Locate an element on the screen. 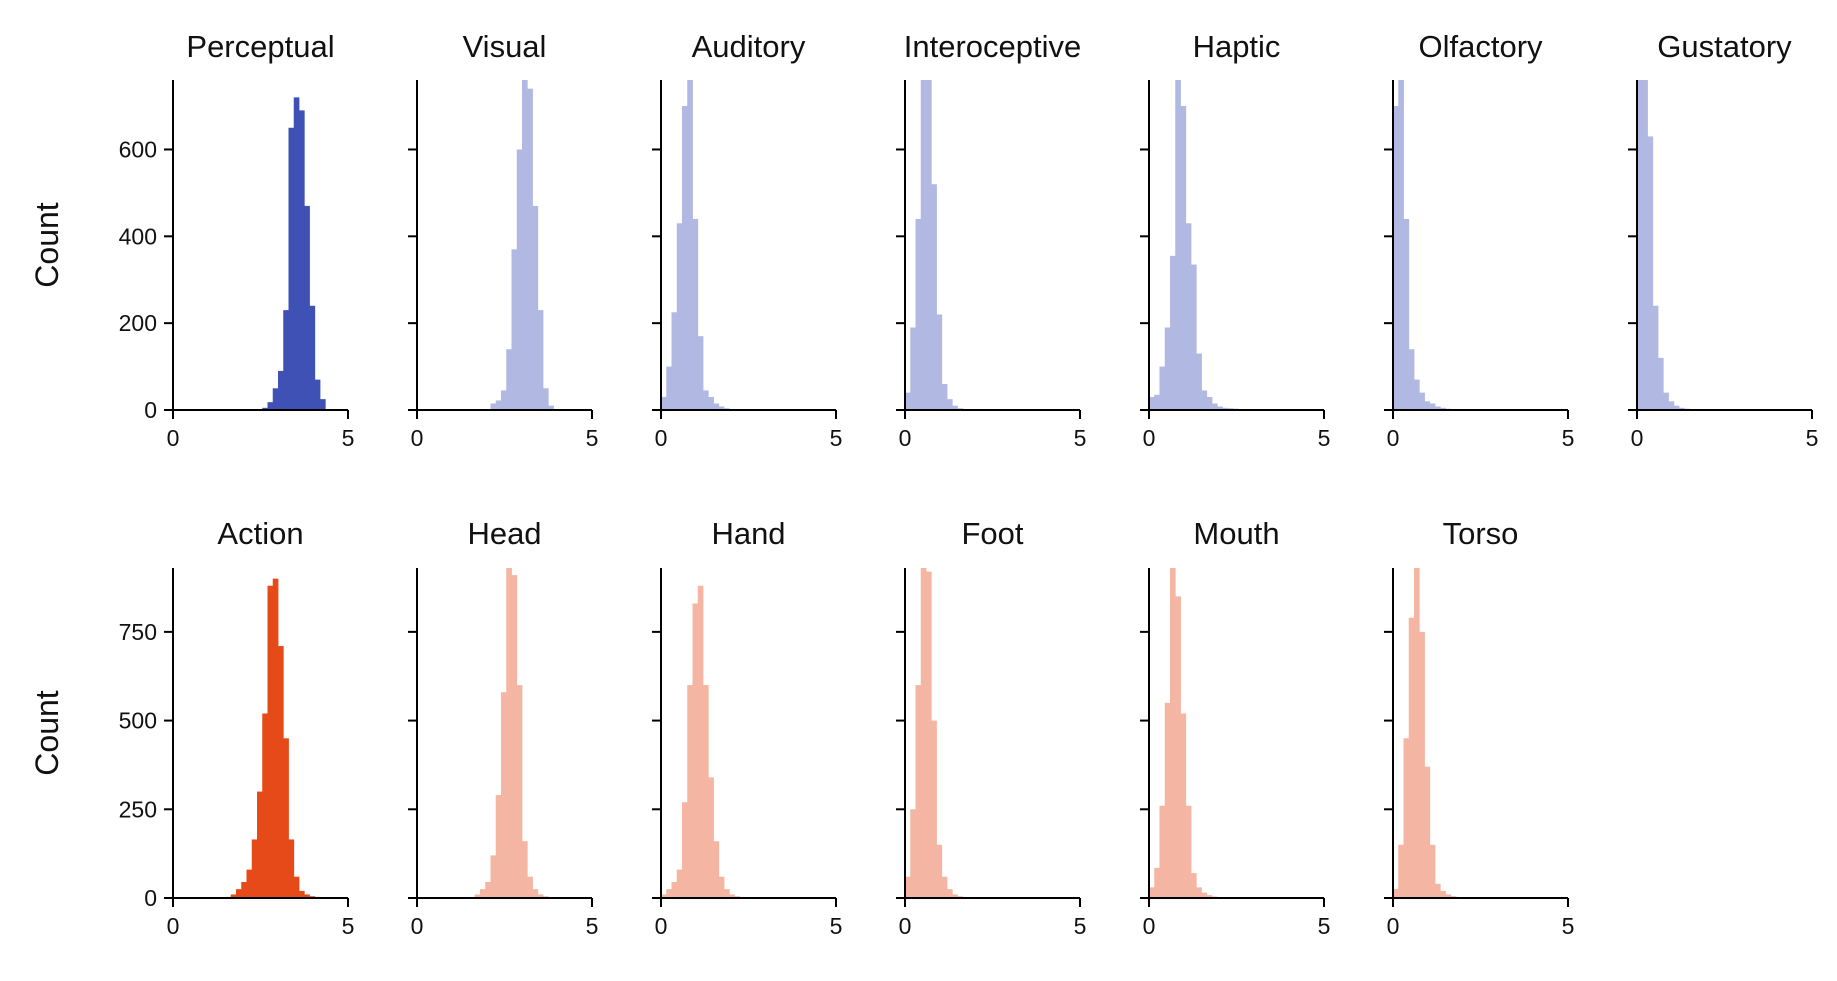  histogram-panel: Mouth 0 5 is located at coordinates (1235, 727).